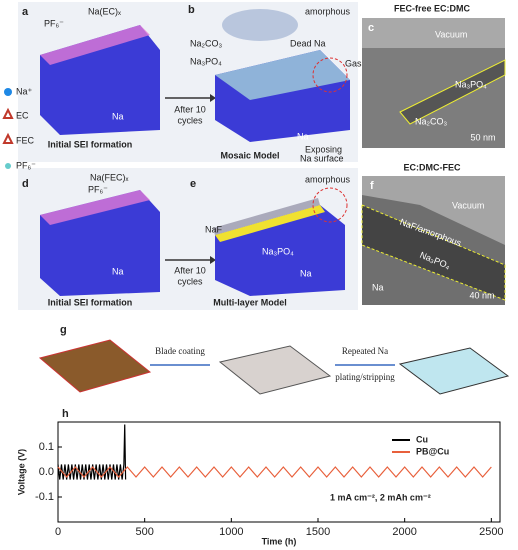 The height and width of the screenshot is (550, 518). I want to click on step-text: Repeated Na, so click(365, 351).